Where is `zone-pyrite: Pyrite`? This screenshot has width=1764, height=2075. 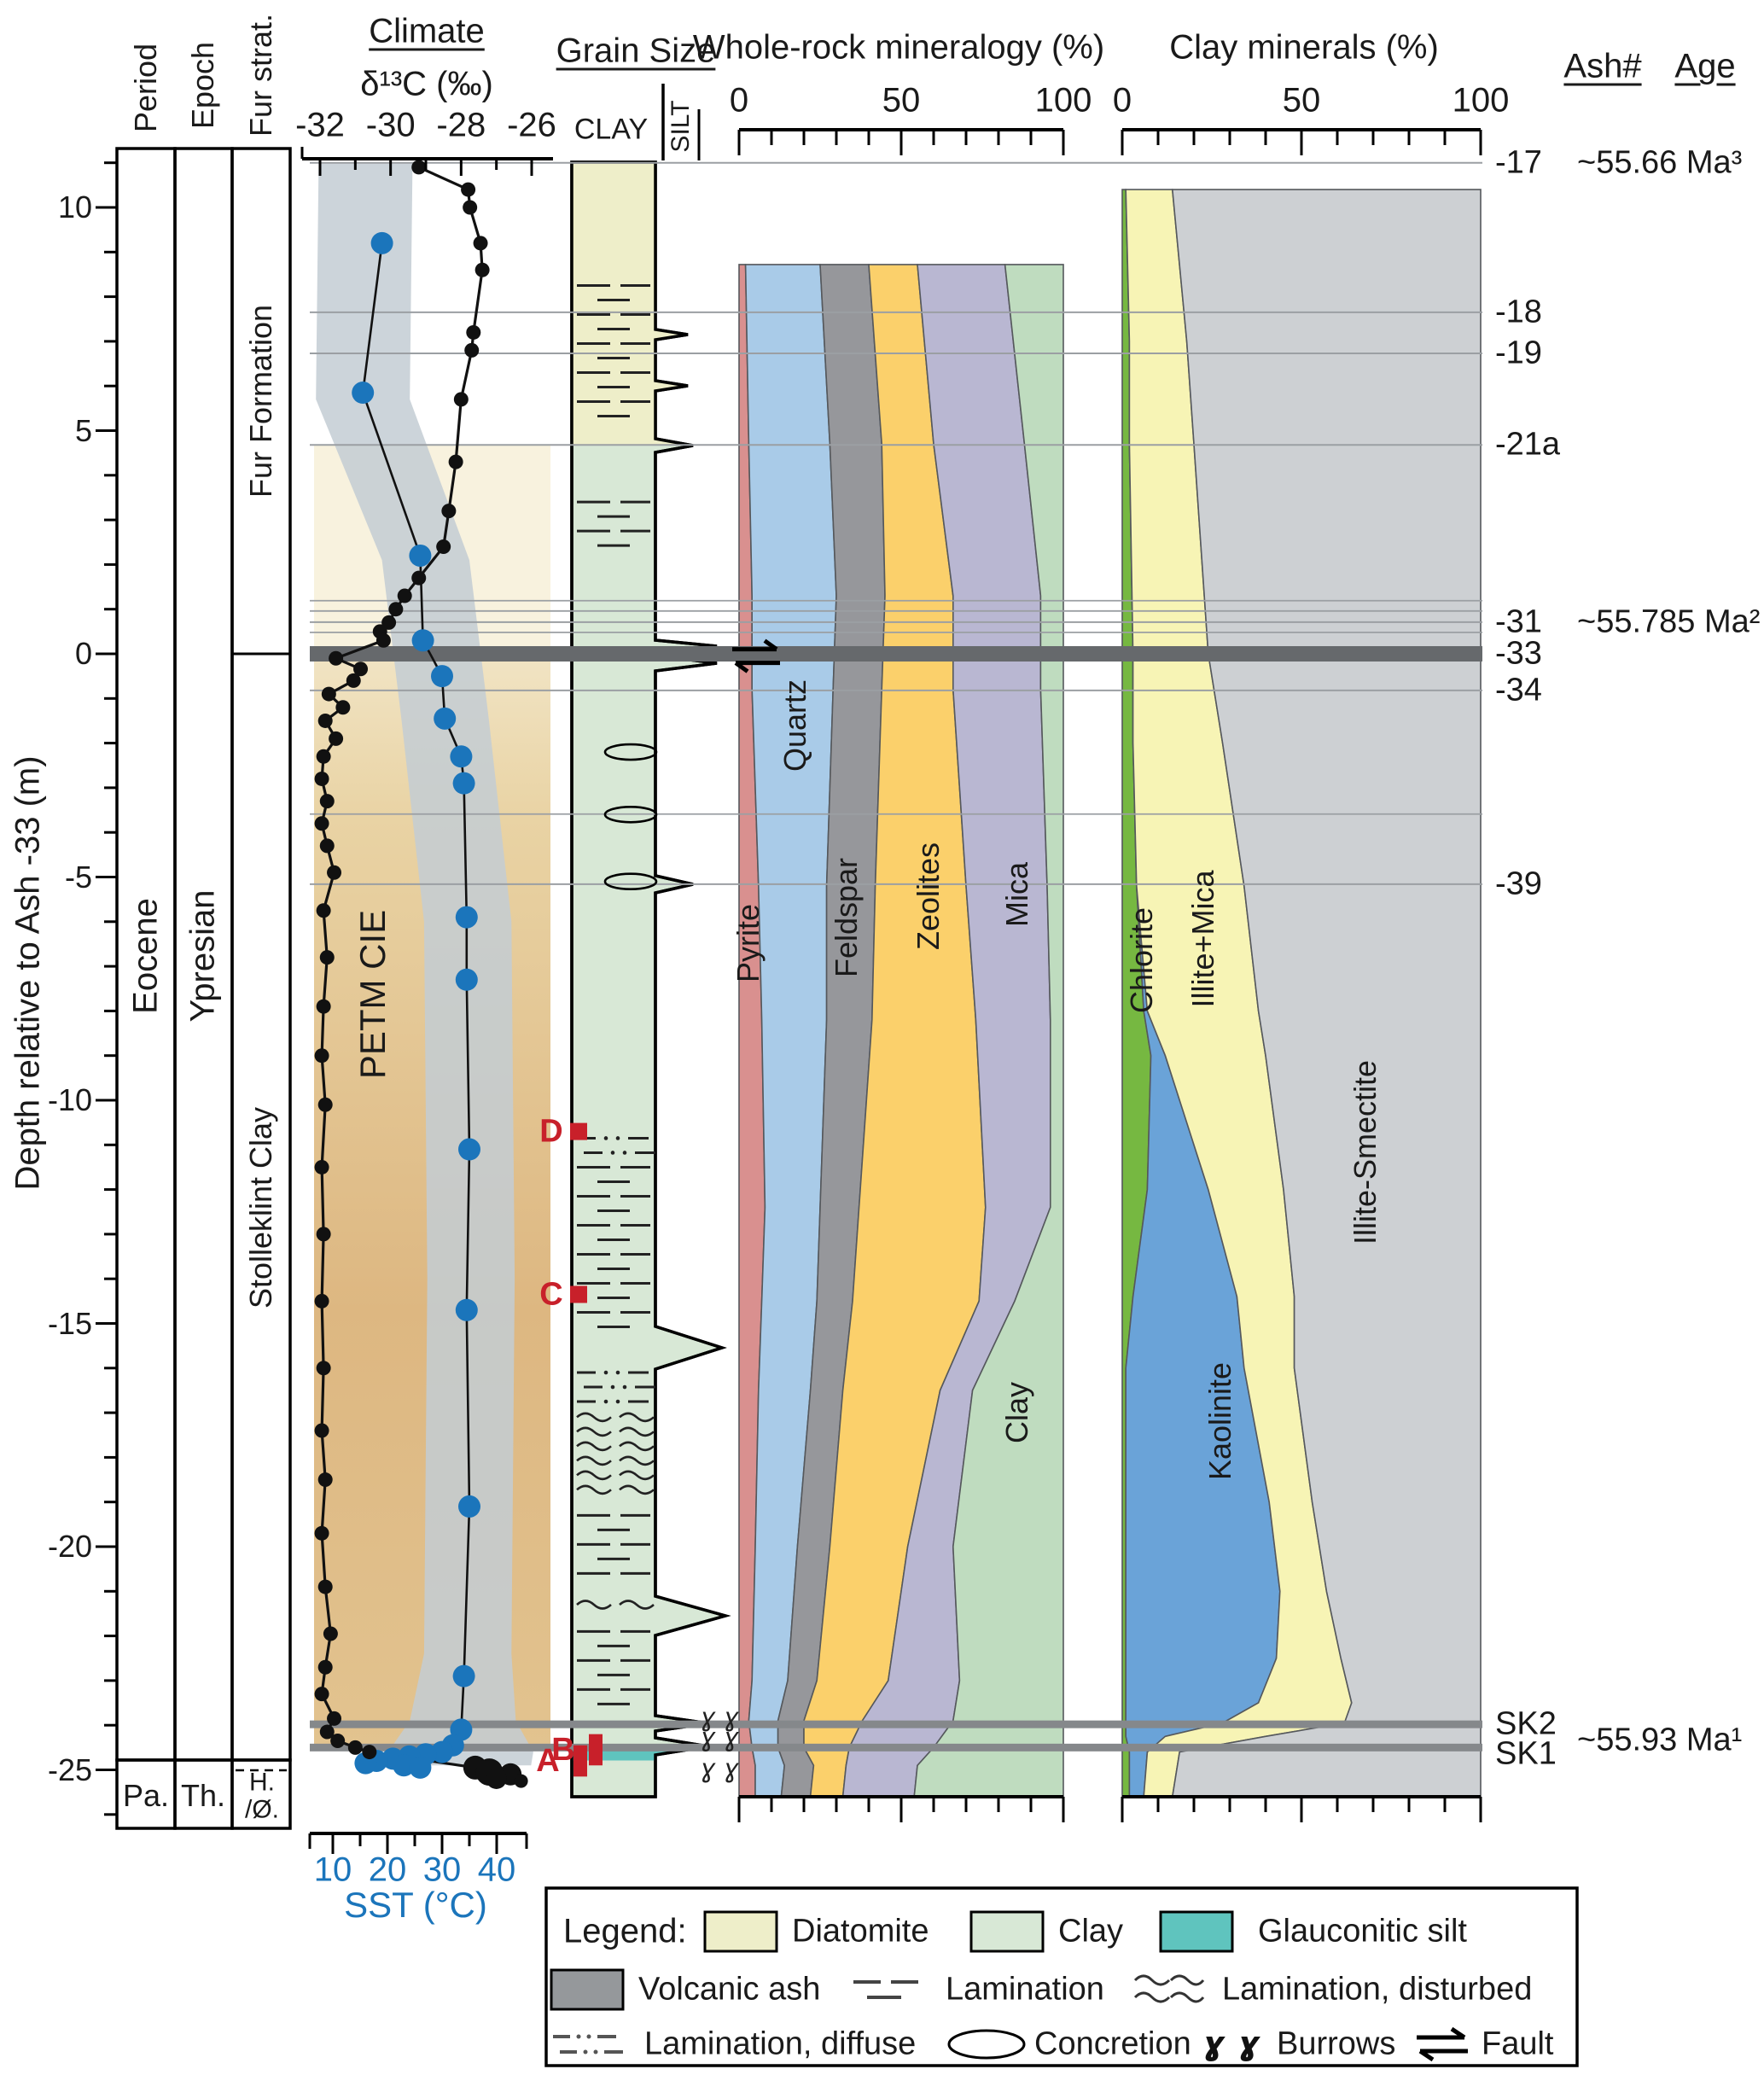 zone-pyrite: Pyrite is located at coordinates (749, 943).